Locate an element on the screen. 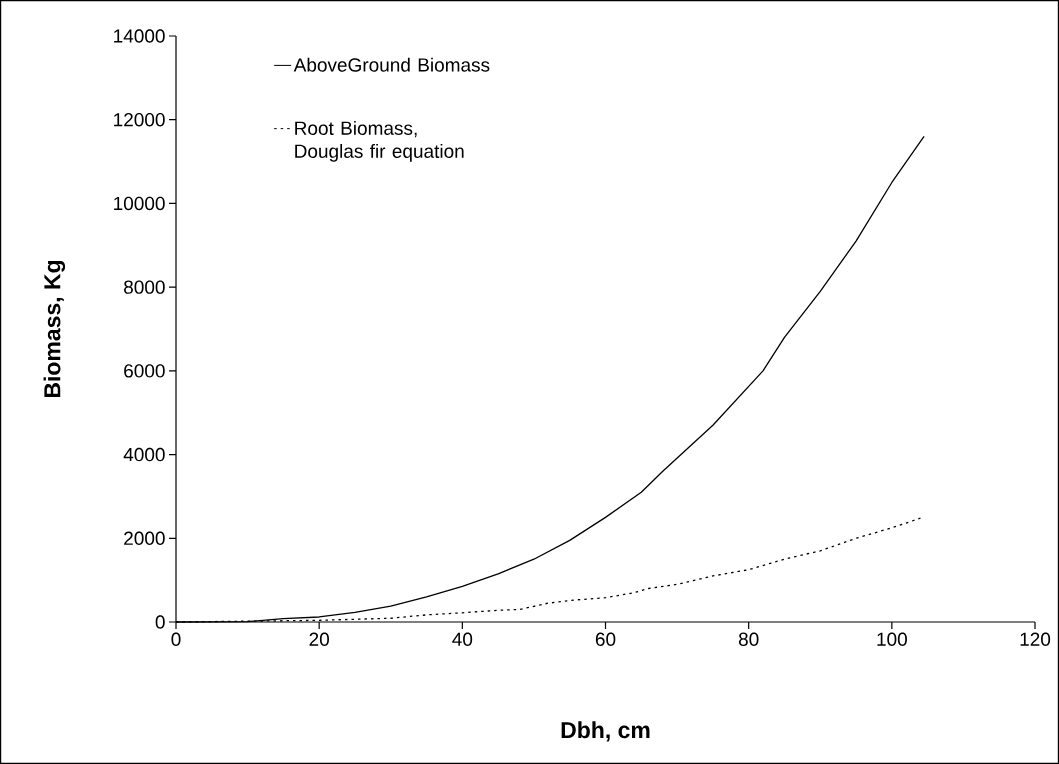  x-tick-label: 120 is located at coordinates (1035, 639).